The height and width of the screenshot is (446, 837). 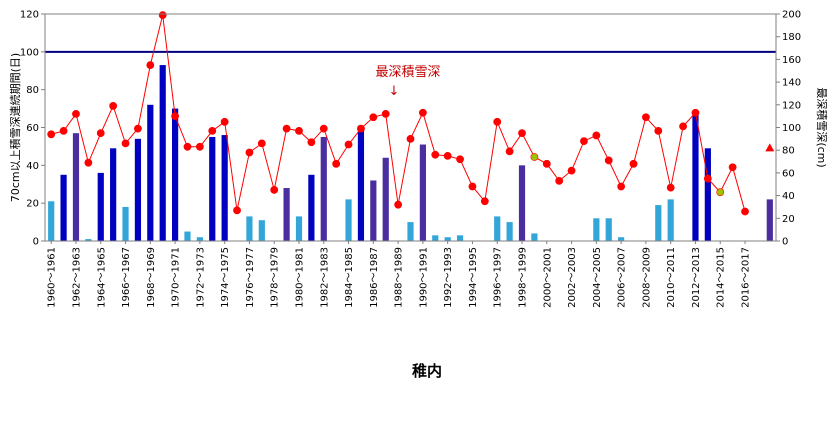 What do you see at coordinates (52, 277) in the screenshot?
I see `x-tick-label: 1960～1961` at bounding box center [52, 277].